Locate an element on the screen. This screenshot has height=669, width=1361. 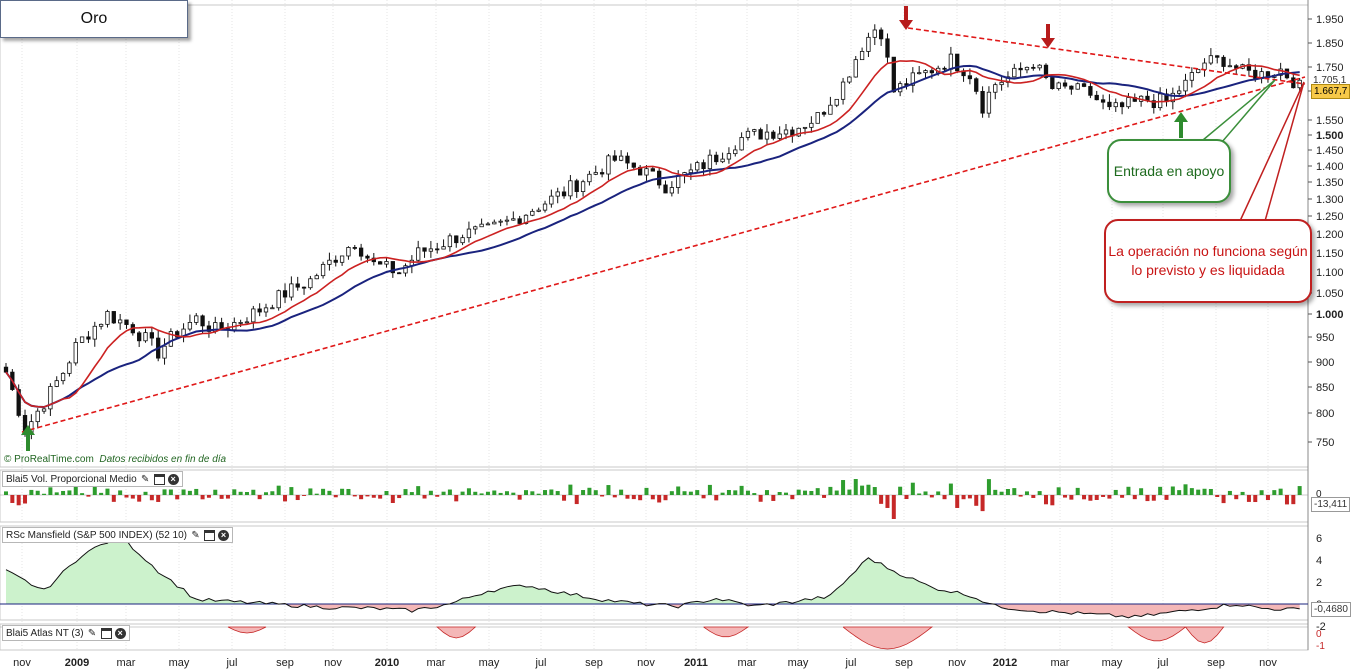
ma-price-box: 1.705,1 is located at coordinates (1330, 80).